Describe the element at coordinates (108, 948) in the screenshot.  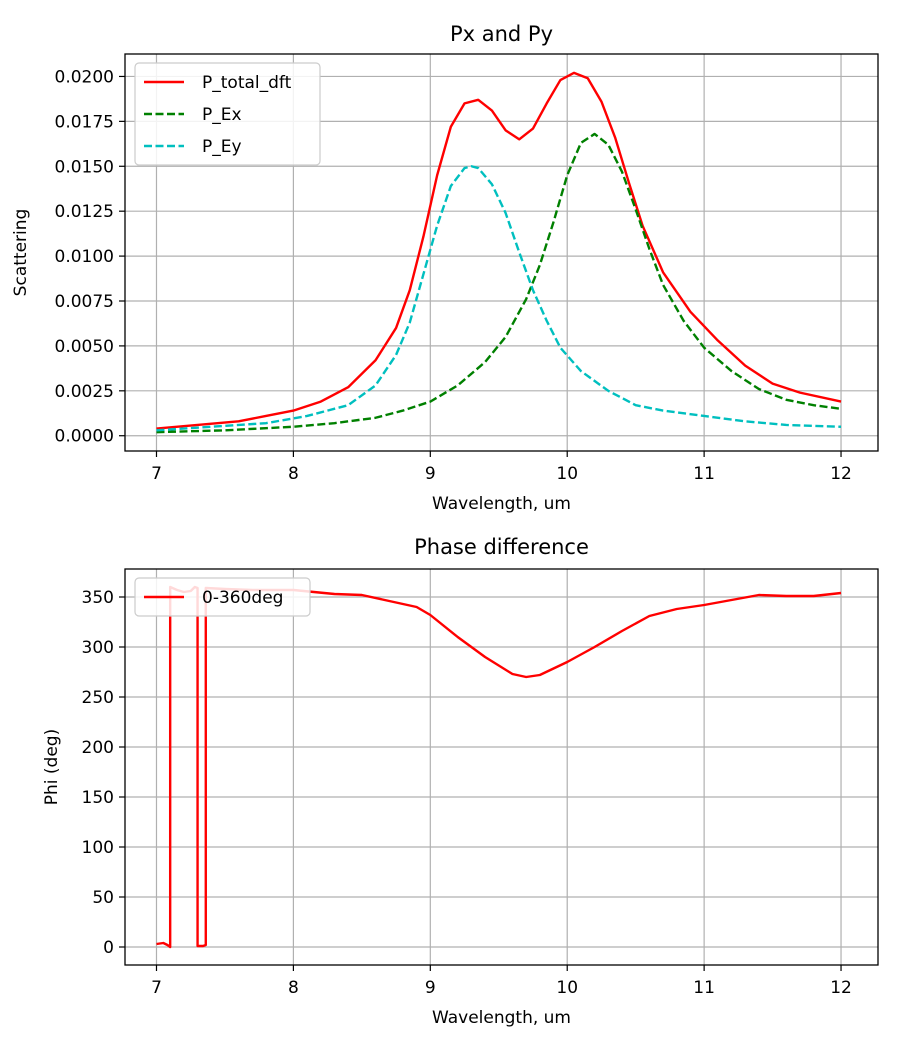
I see `y-tick-label: 0` at that location.